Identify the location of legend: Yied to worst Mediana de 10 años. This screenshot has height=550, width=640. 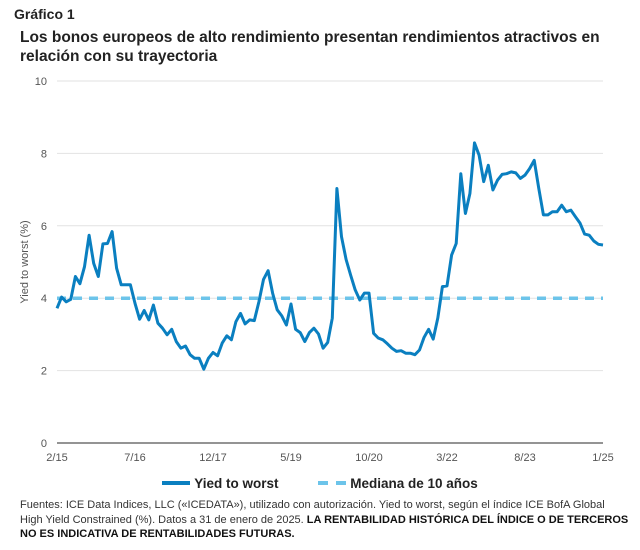
(320, 482).